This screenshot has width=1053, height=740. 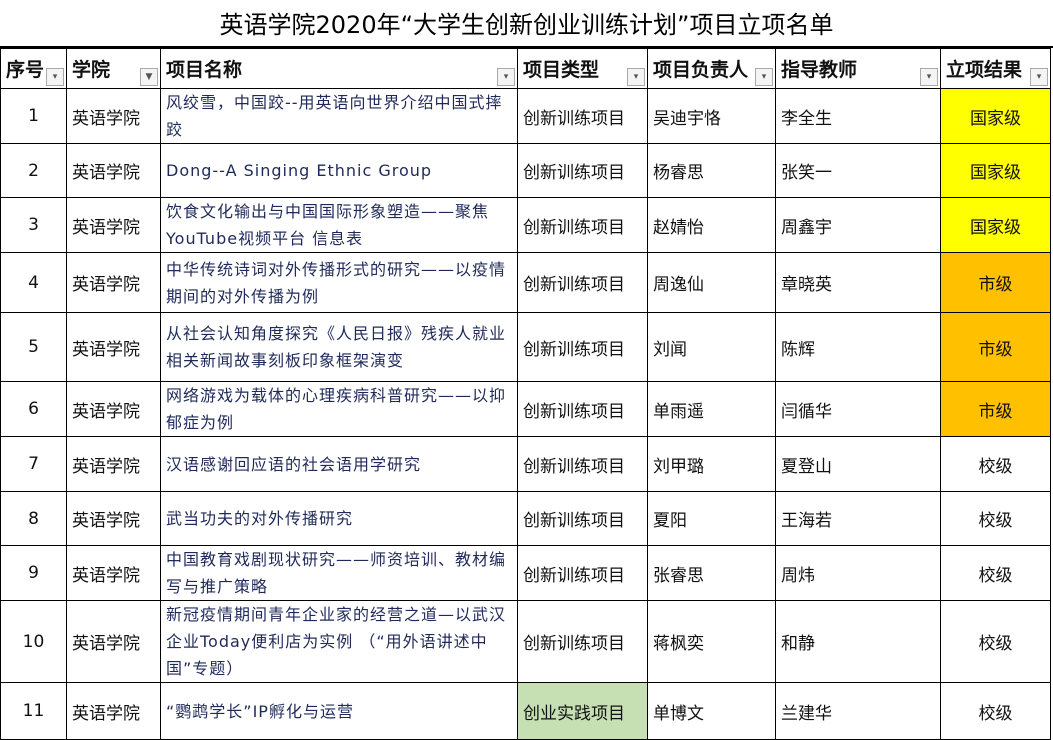 I want to click on cell-name: 饮食文化输出与中国国际形象塑造——聚焦YouTube视频平台 信息表, so click(x=339, y=225).